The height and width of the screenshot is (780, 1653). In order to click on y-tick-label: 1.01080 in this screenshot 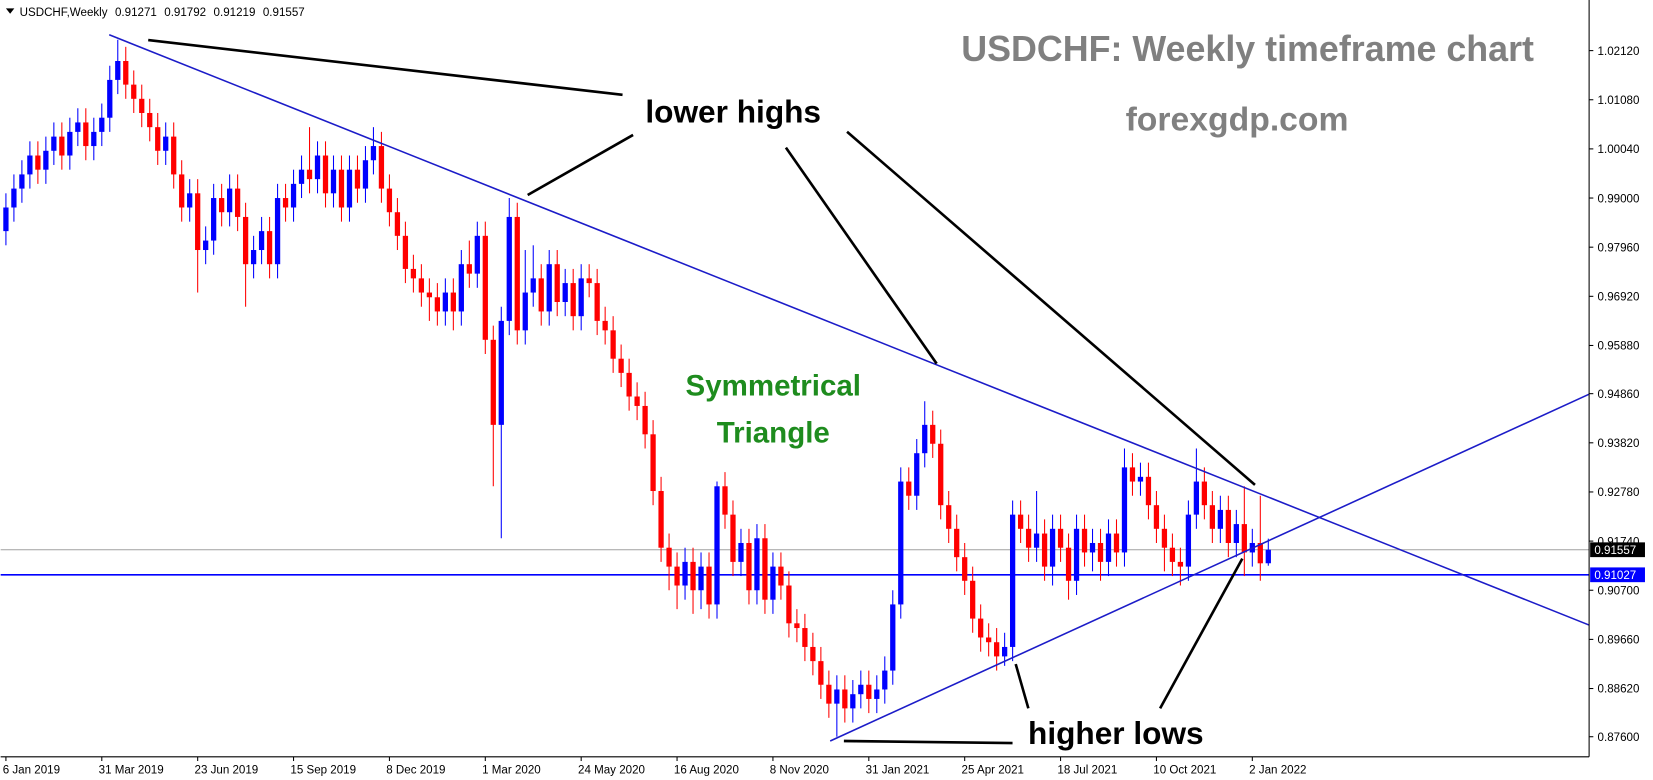, I will do `click(1619, 101)`.